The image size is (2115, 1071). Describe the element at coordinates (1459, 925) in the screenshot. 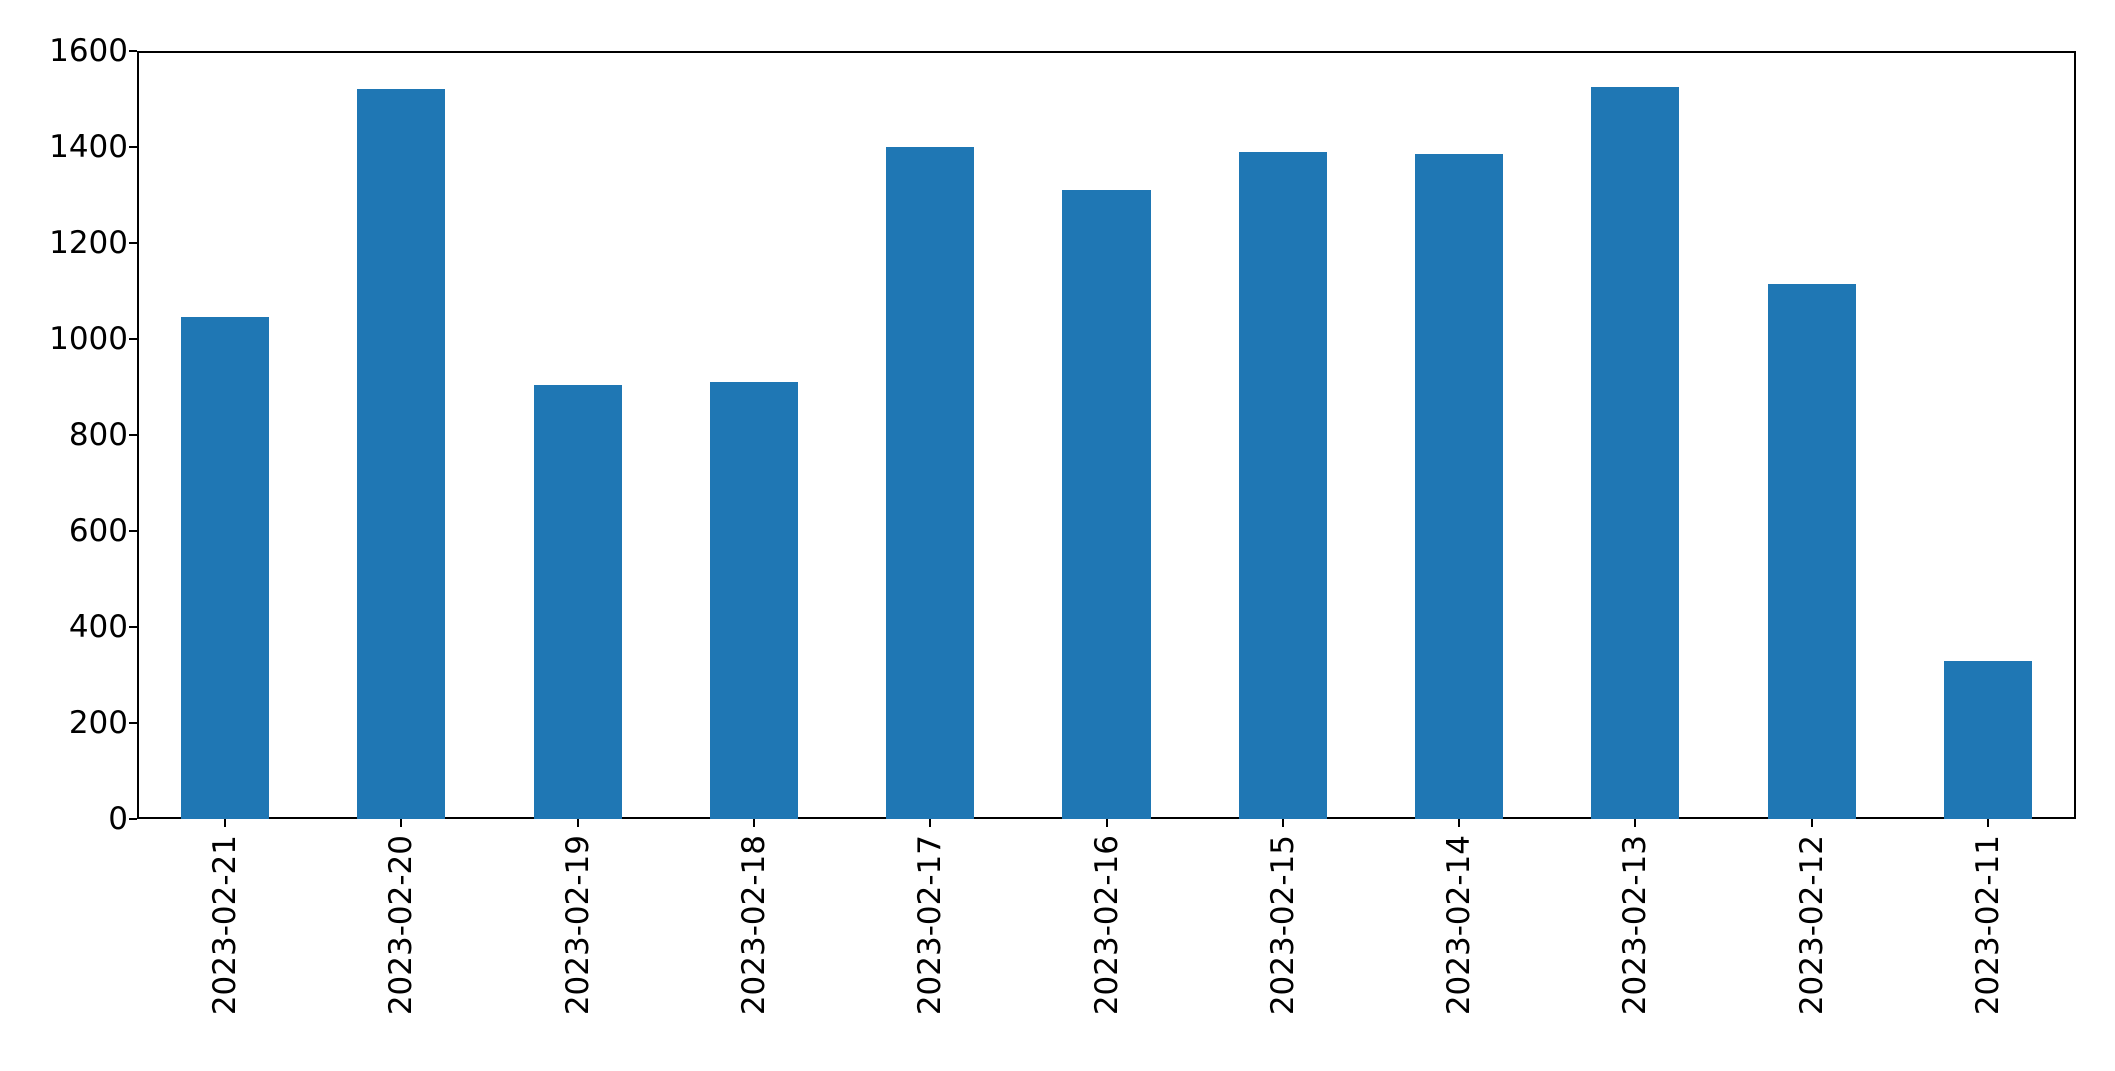

I see `x-tick-label: 2023-02-14` at that location.